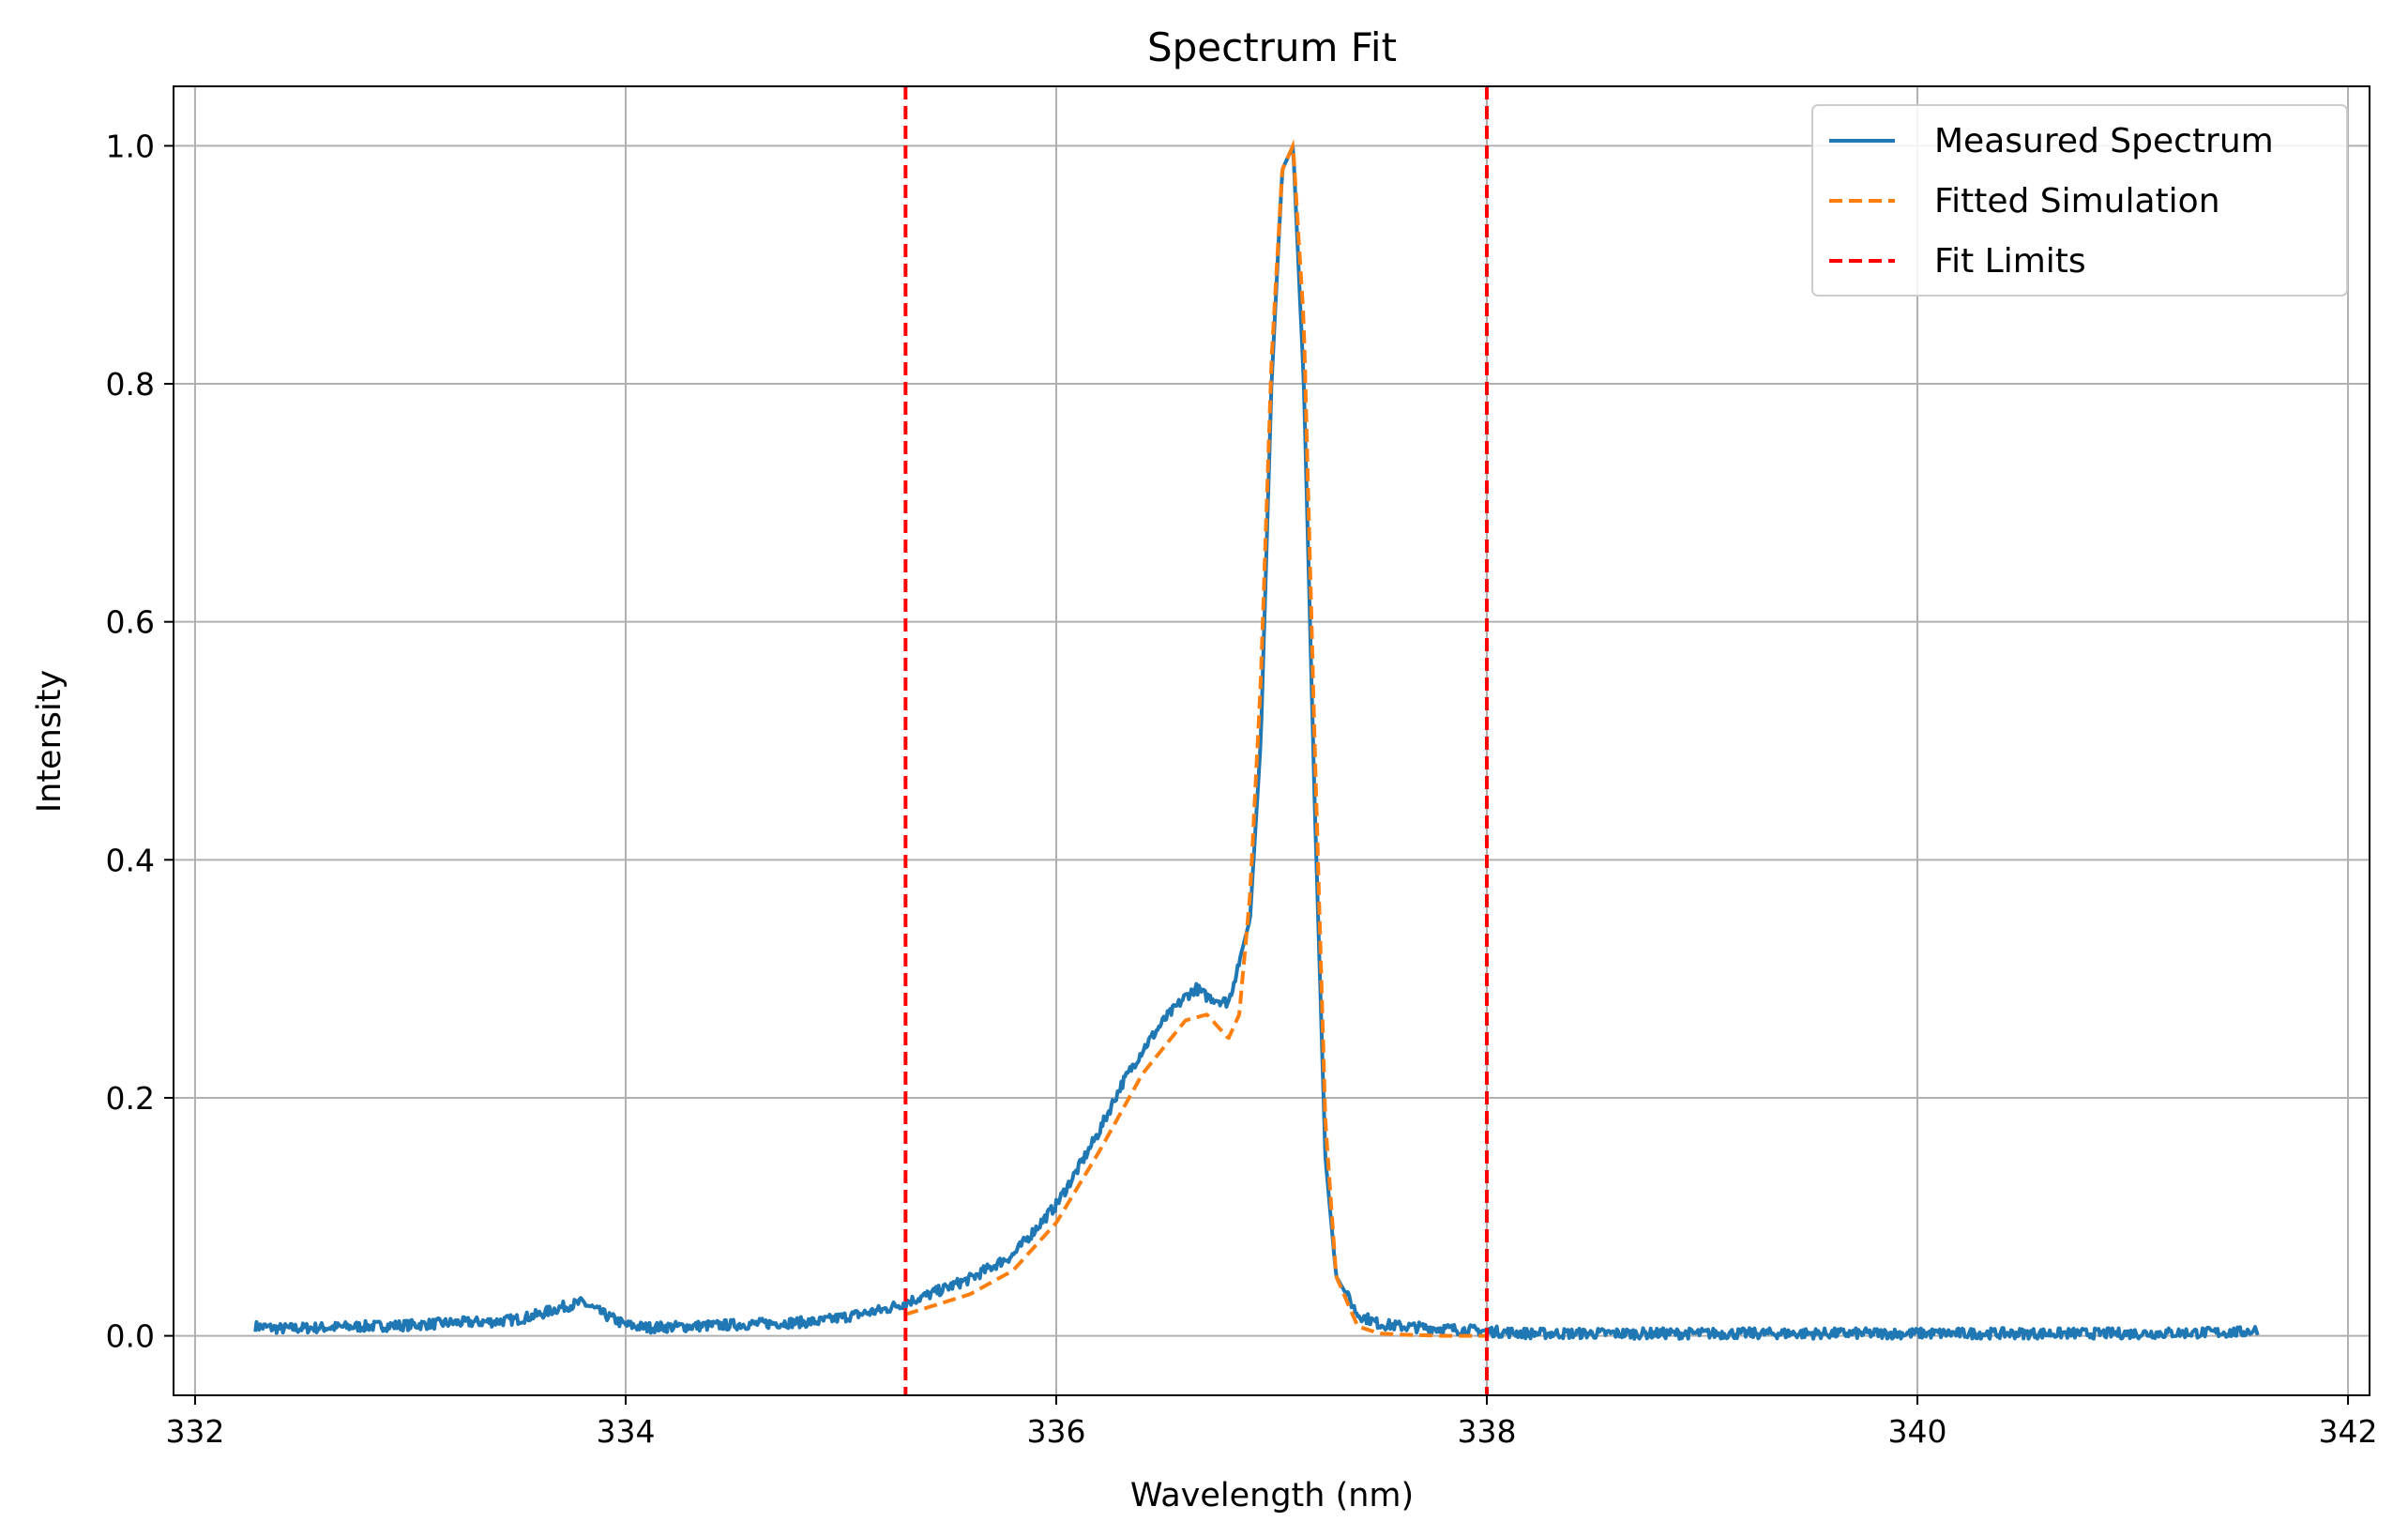 The width and height of the screenshot is (2408, 1537). I want to click on legend-label-measured: Measured Spectrum, so click(2104, 141).